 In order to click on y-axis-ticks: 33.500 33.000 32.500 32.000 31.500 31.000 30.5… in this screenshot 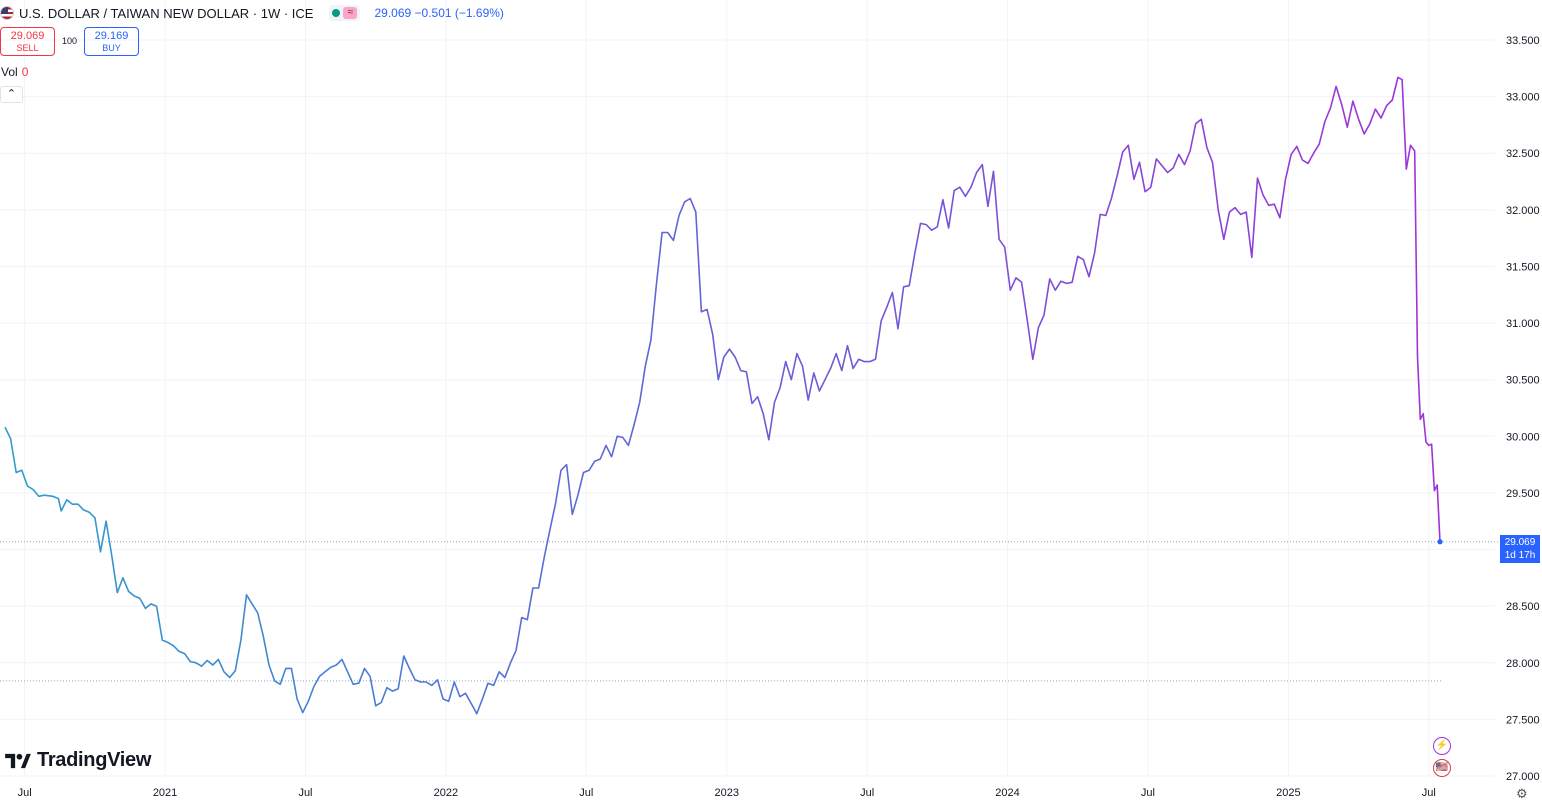, I will do `click(1523, 409)`.